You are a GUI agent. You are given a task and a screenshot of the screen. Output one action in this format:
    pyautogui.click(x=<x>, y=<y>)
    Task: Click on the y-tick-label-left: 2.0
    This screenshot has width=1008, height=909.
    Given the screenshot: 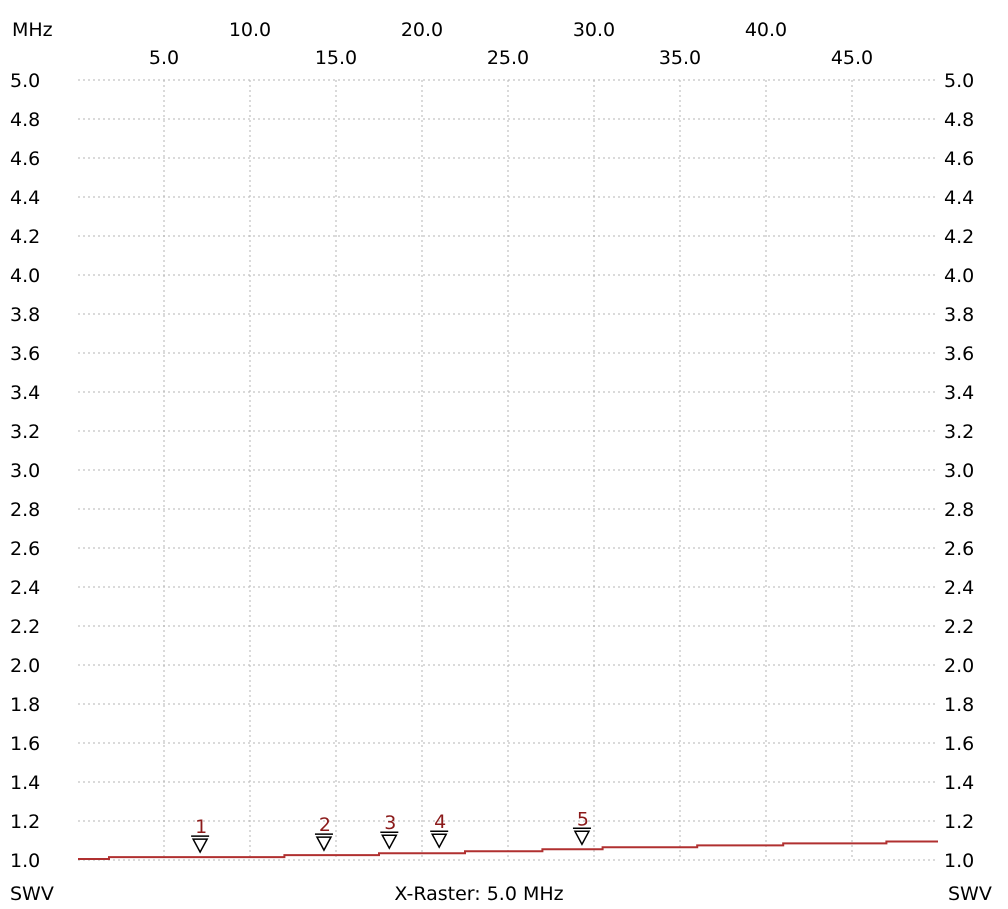 What is the action you would take?
    pyautogui.click(x=25, y=666)
    